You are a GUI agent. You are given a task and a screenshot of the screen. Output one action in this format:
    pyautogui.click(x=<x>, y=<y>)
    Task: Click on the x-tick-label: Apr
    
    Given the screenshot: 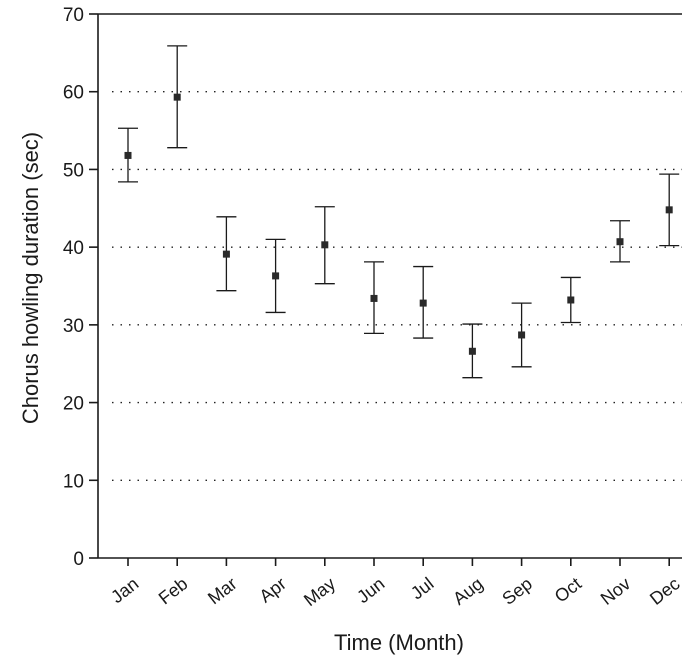 What is the action you would take?
    pyautogui.click(x=273, y=589)
    